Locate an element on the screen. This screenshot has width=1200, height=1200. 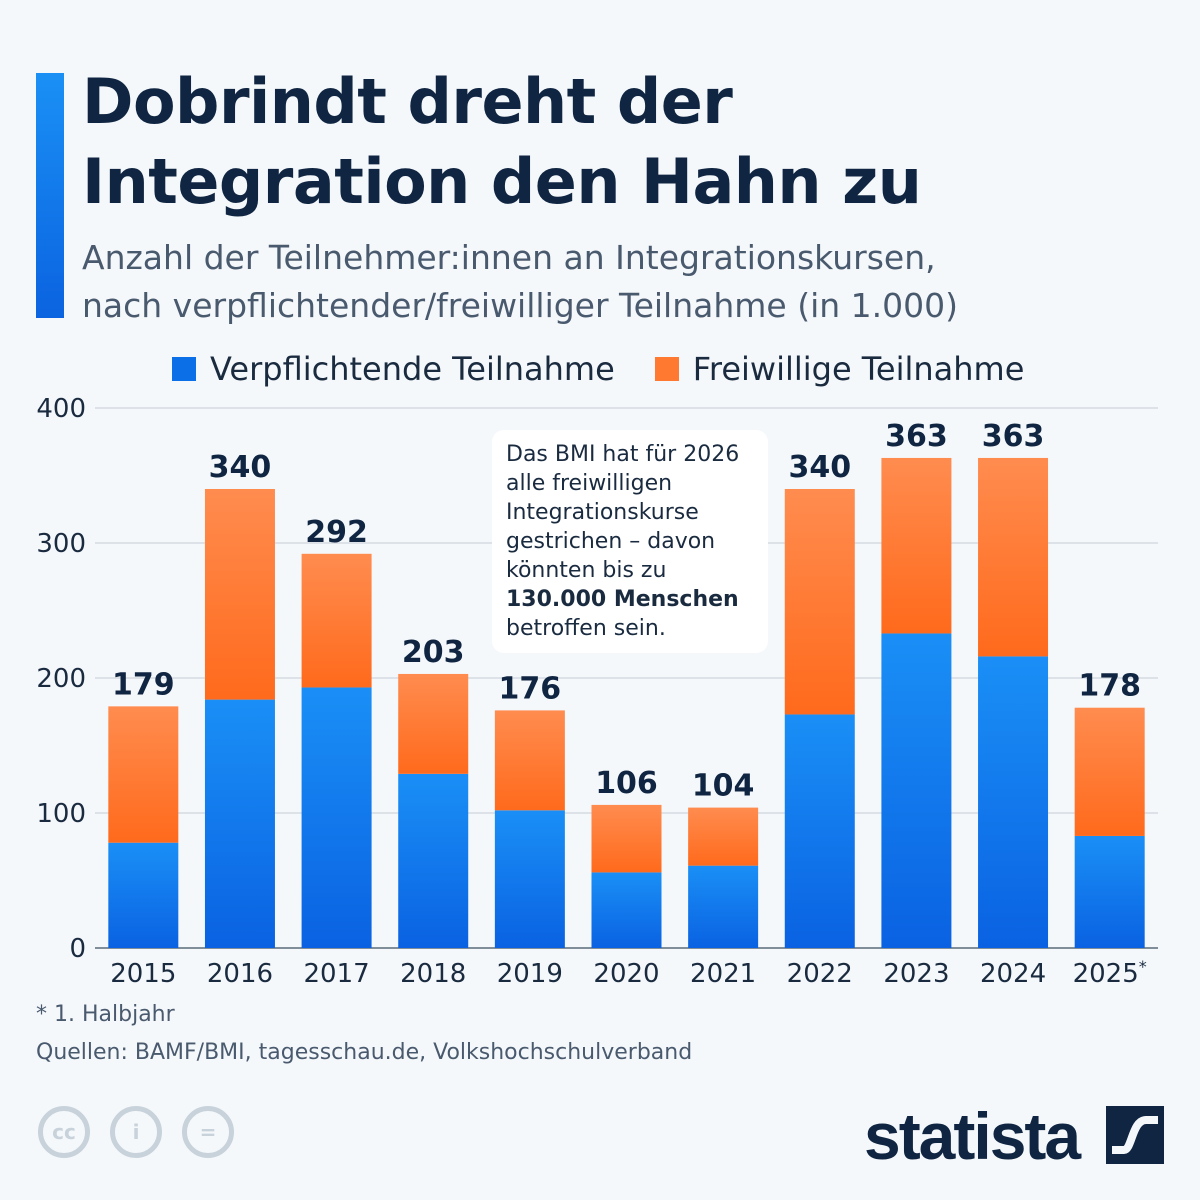
legend-swatch-orange is located at coordinates (666, 369).